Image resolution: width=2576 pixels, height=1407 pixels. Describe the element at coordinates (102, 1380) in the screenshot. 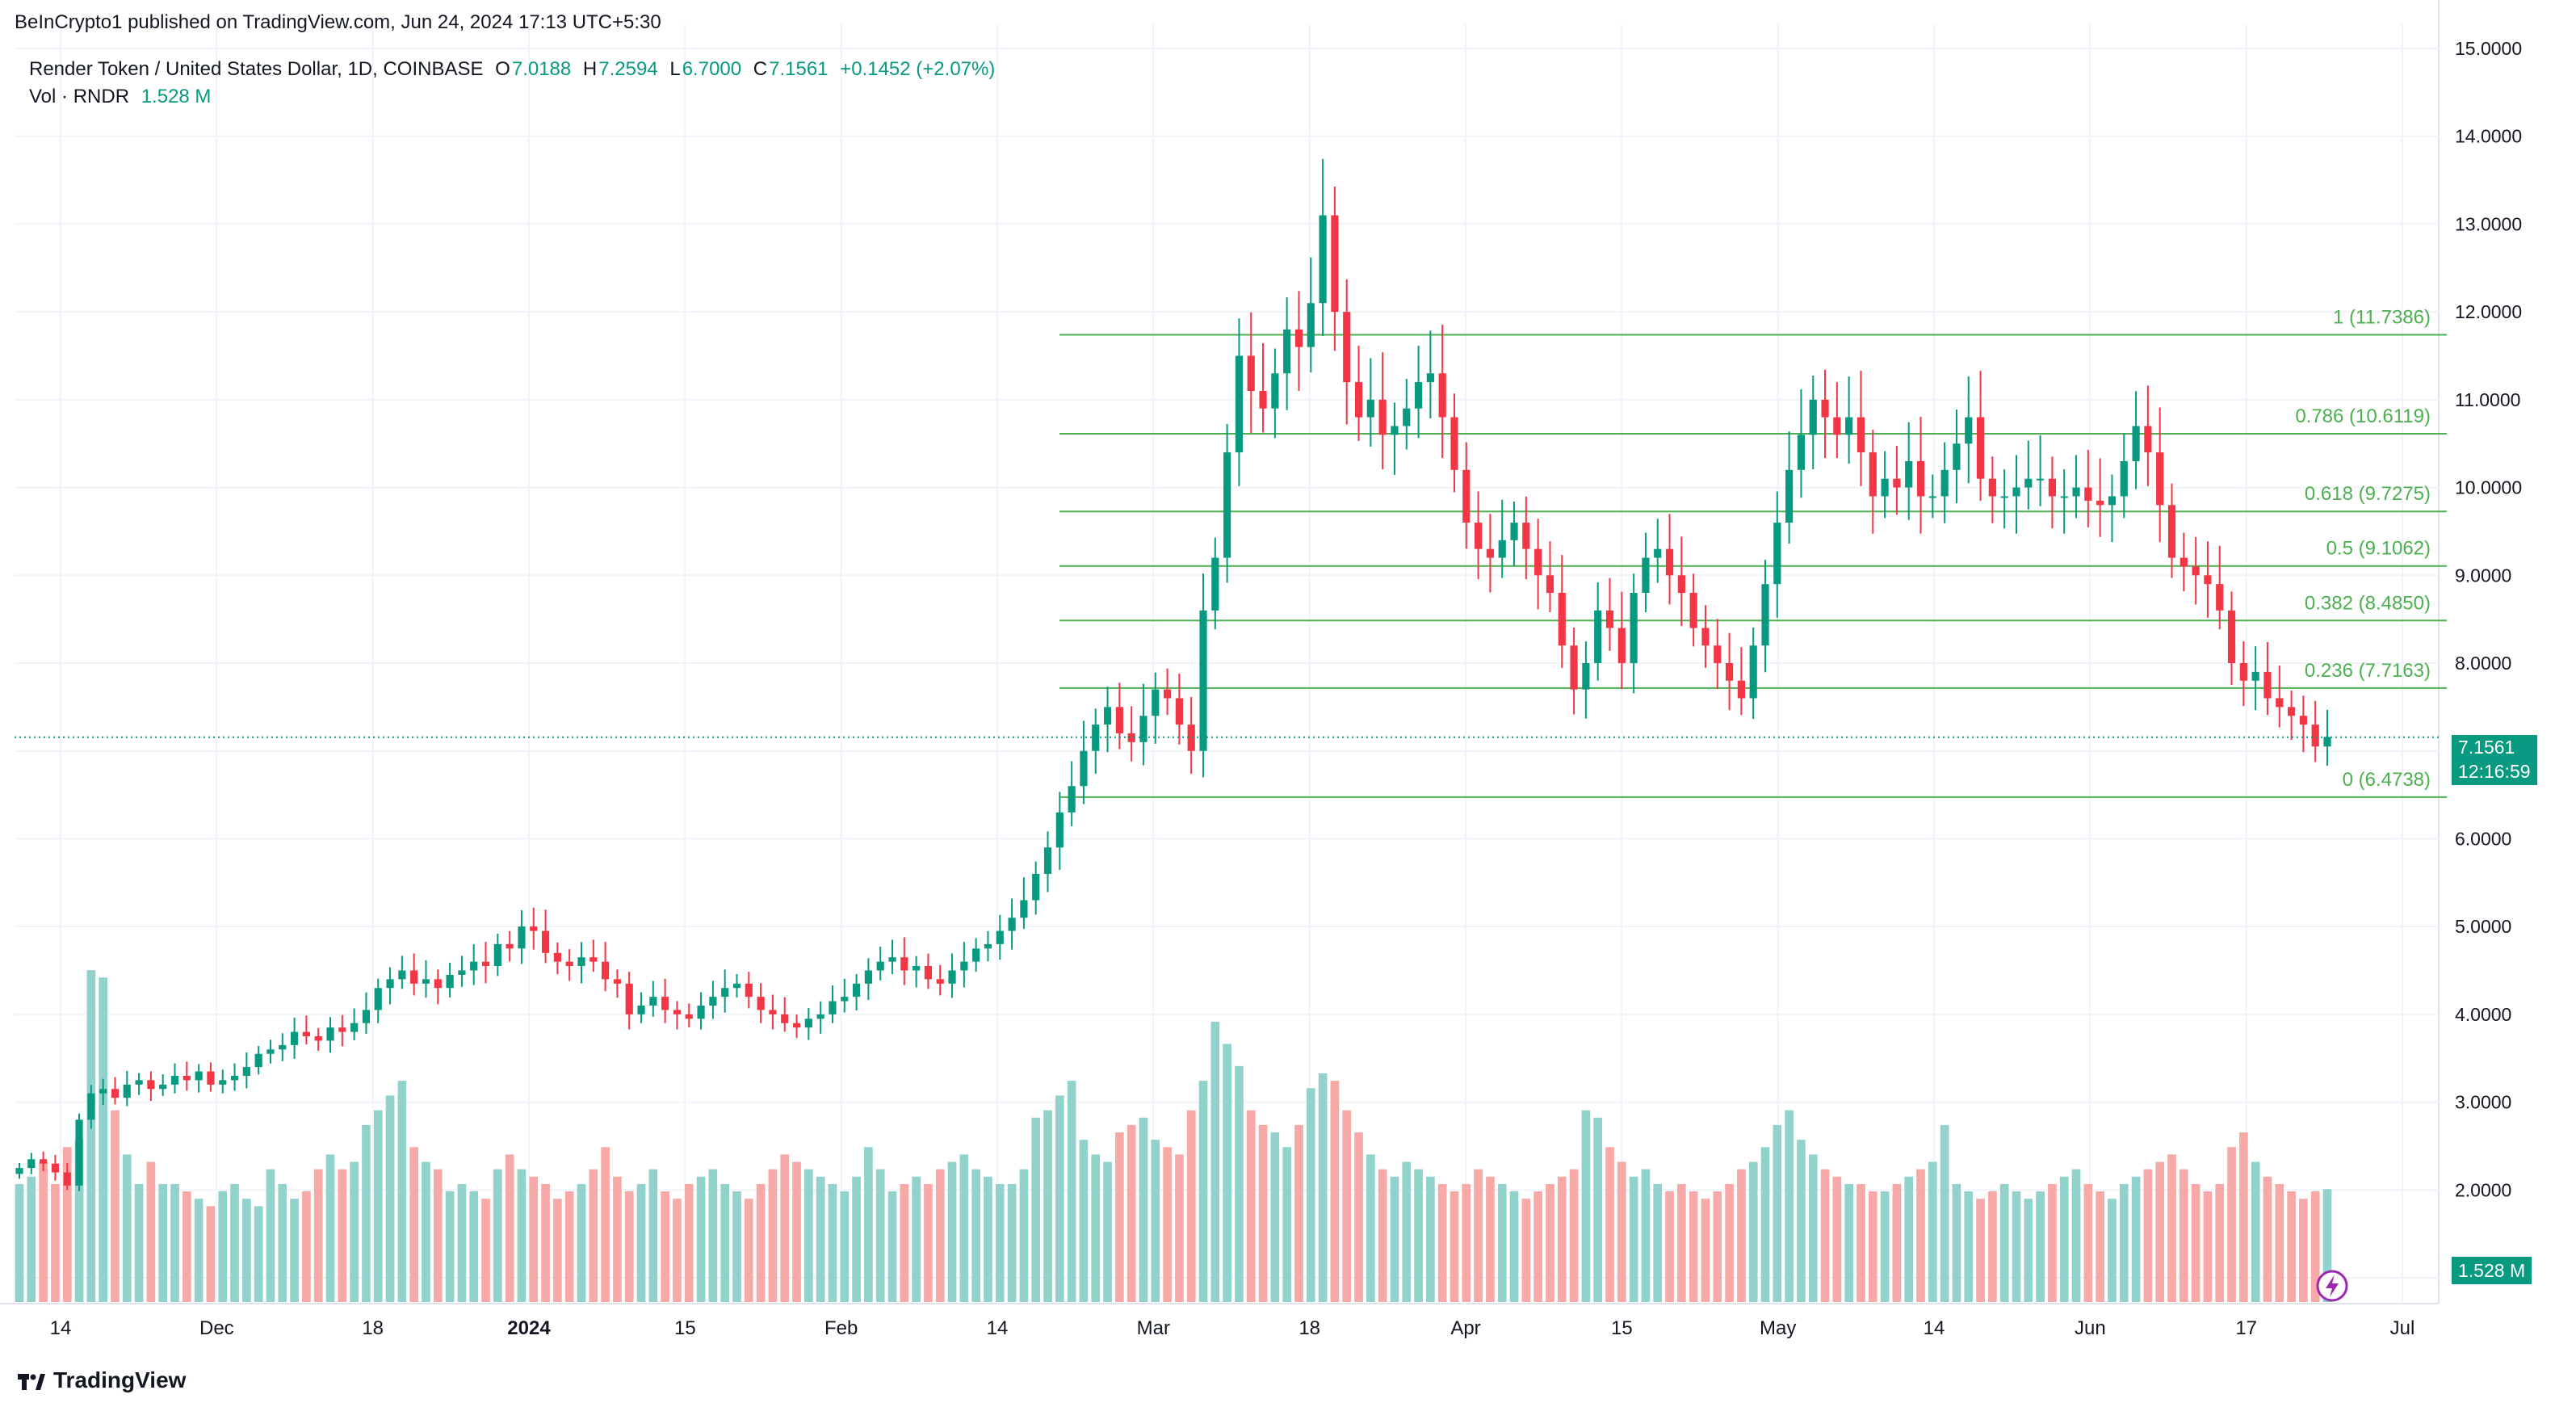

I see `tradingview-logo: TradingView` at that location.